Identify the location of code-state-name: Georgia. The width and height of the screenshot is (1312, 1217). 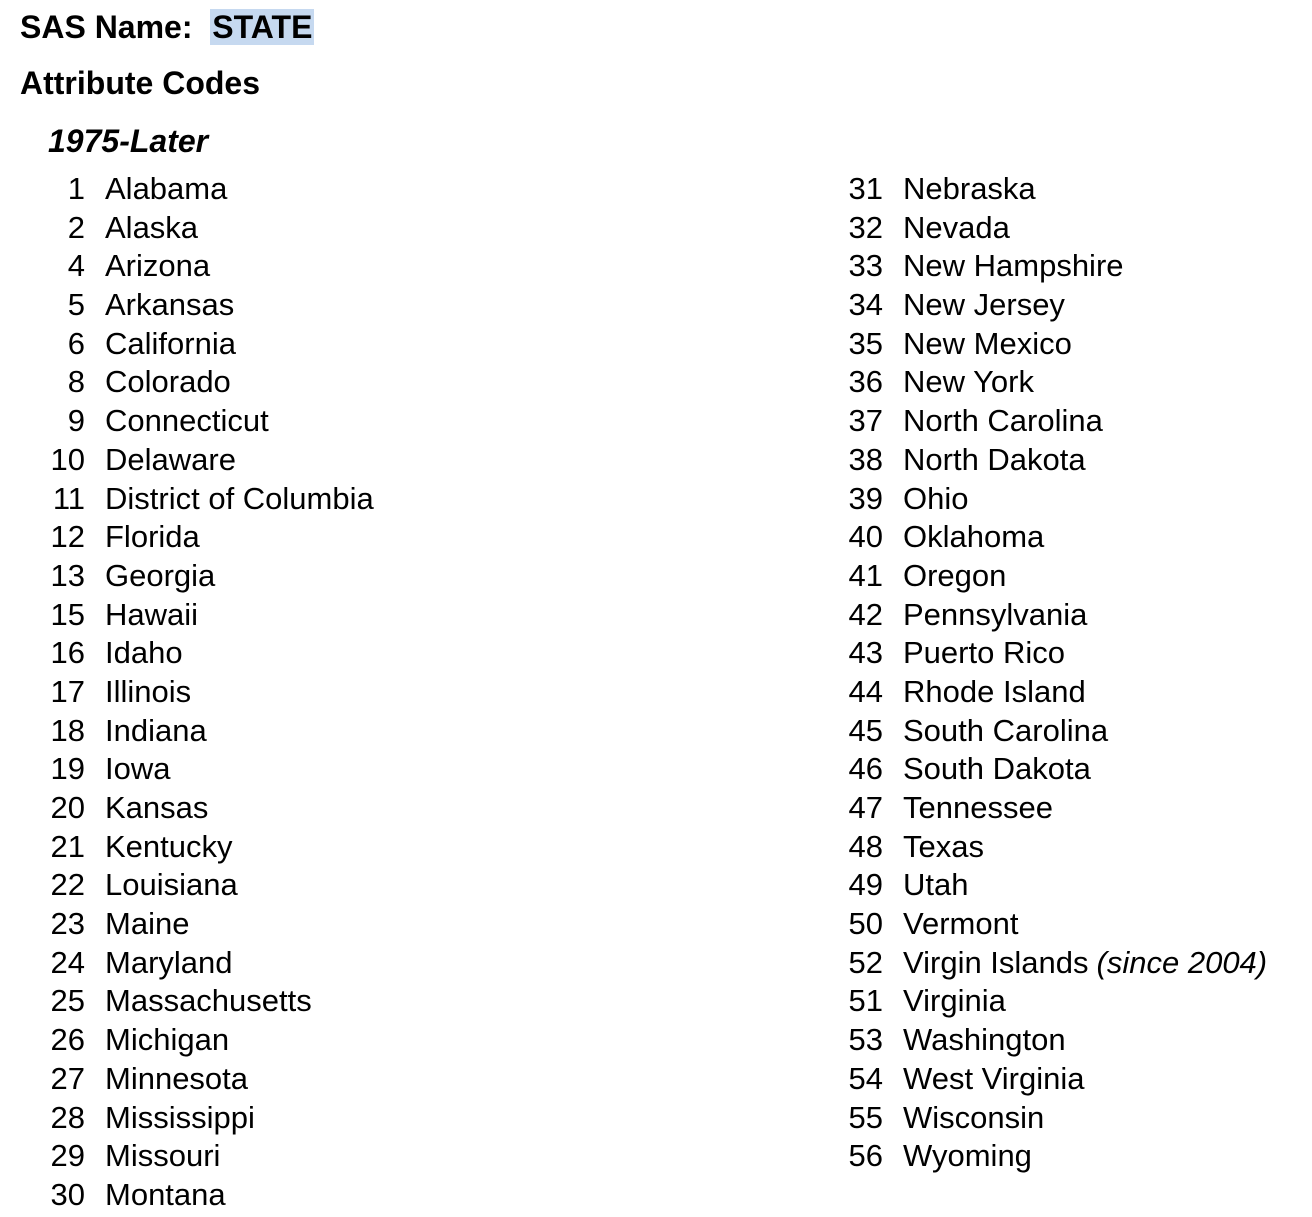
(160, 575).